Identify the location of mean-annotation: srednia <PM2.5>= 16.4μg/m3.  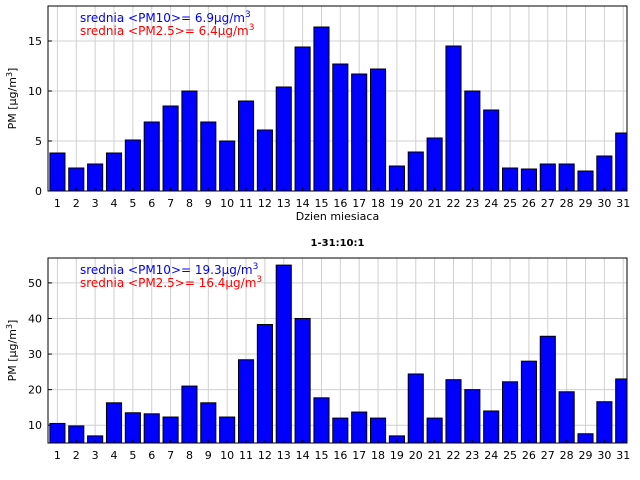
(171, 282).